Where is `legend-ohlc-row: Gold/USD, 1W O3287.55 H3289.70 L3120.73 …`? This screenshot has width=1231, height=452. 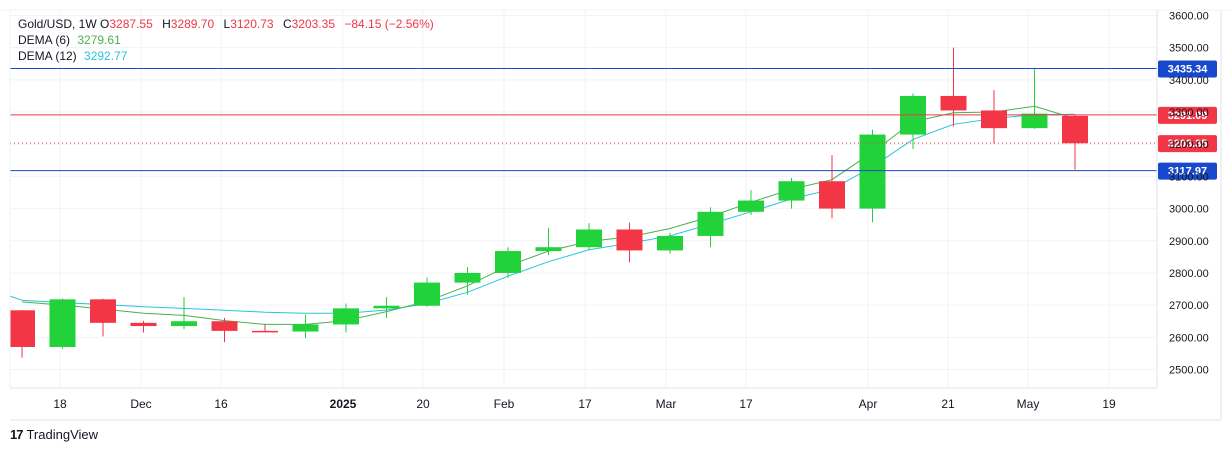
legend-ohlc-row: Gold/USD, 1W O3287.55 H3289.70 L3120.73 … is located at coordinates (226, 25).